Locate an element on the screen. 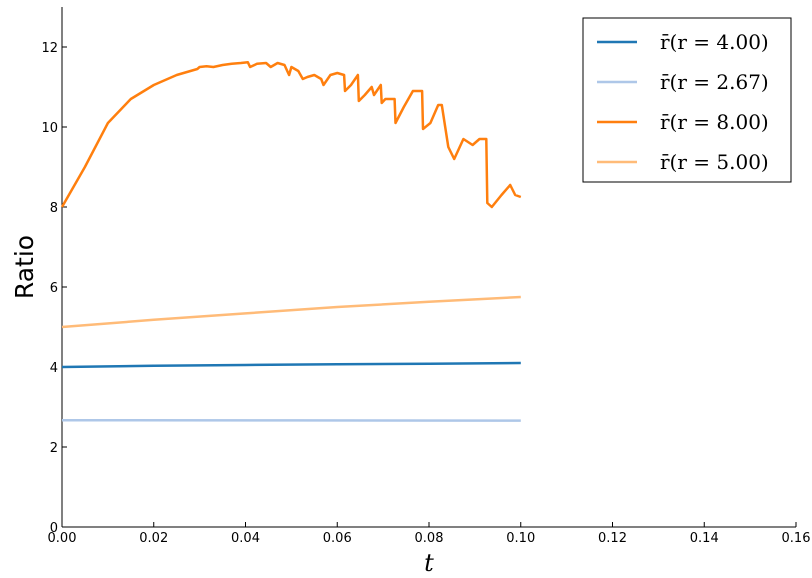 This screenshot has height=578, width=812. legend-label-1: r̄(r = 2.67) is located at coordinates (714, 82).